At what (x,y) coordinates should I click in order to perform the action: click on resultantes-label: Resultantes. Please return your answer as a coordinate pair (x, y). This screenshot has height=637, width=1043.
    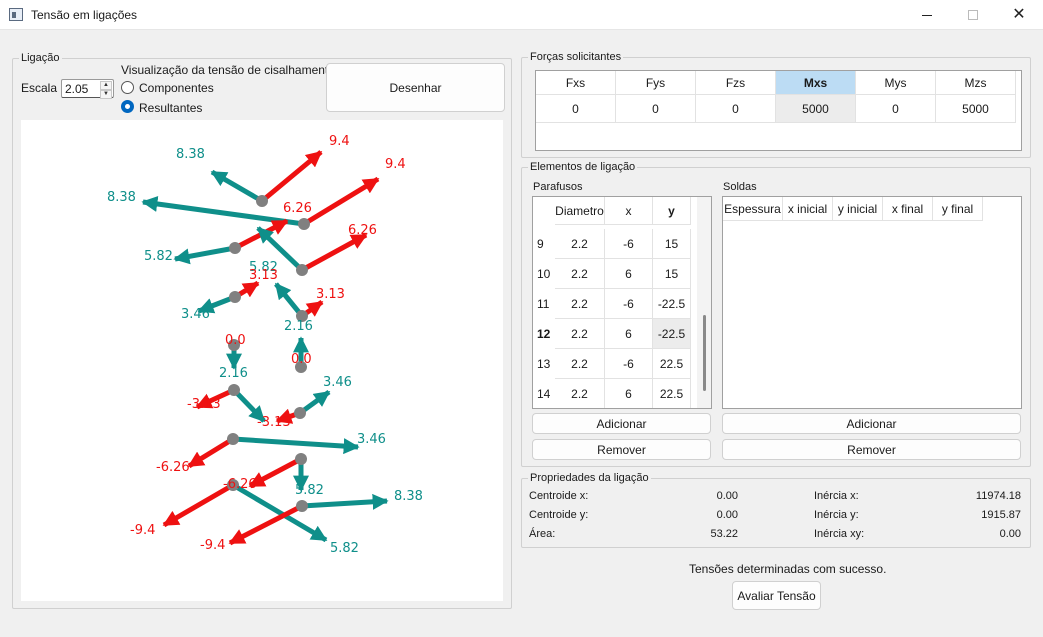
    Looking at the image, I should click on (171, 108).